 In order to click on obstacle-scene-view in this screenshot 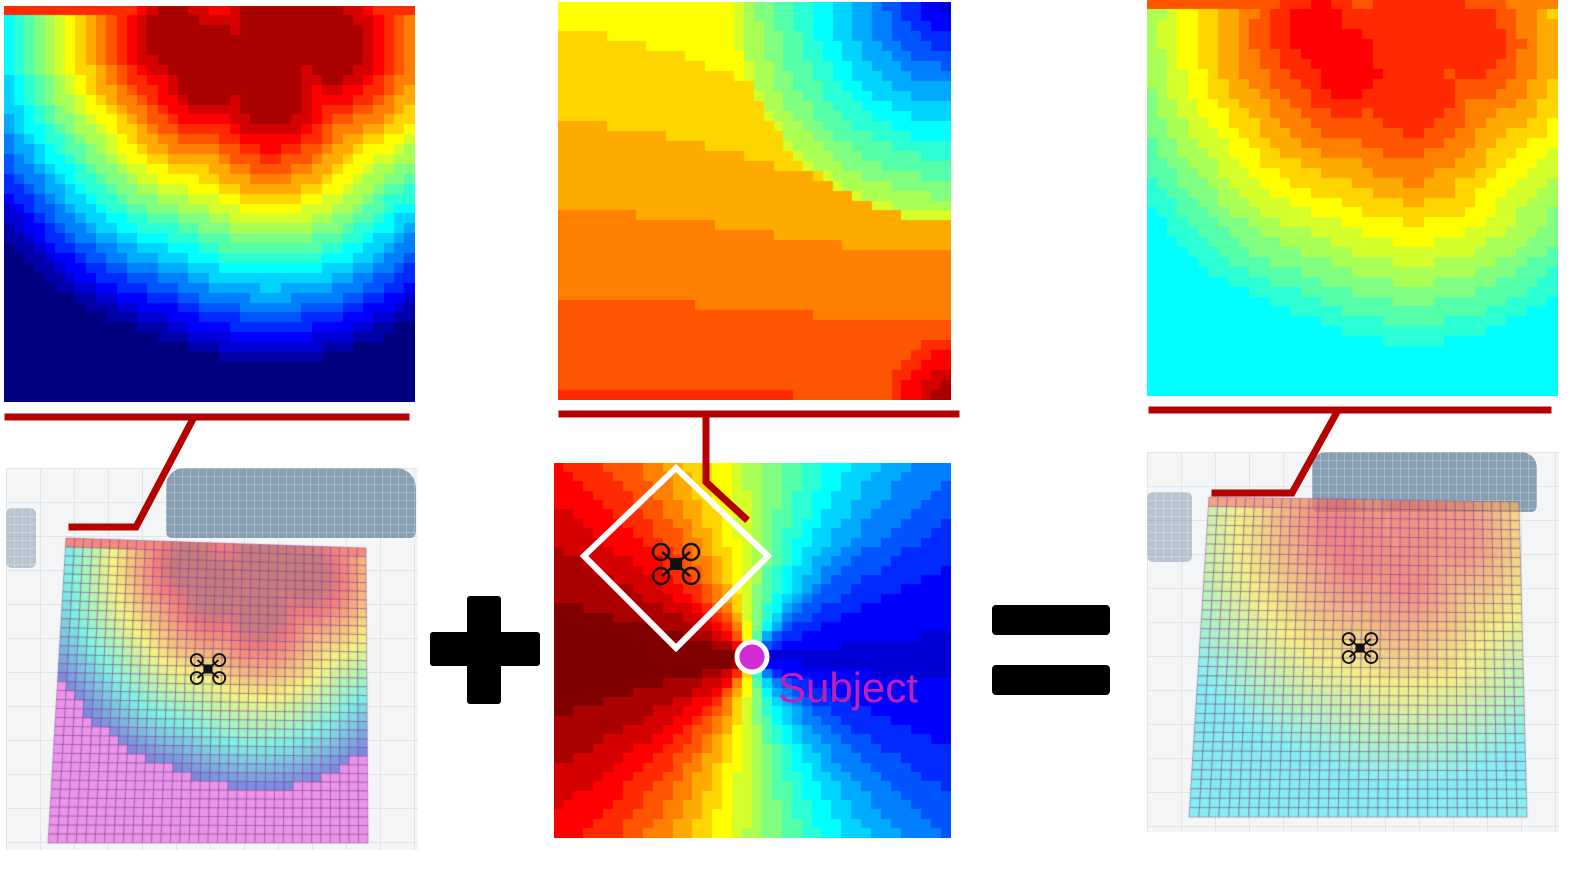, I will do `click(212, 659)`.